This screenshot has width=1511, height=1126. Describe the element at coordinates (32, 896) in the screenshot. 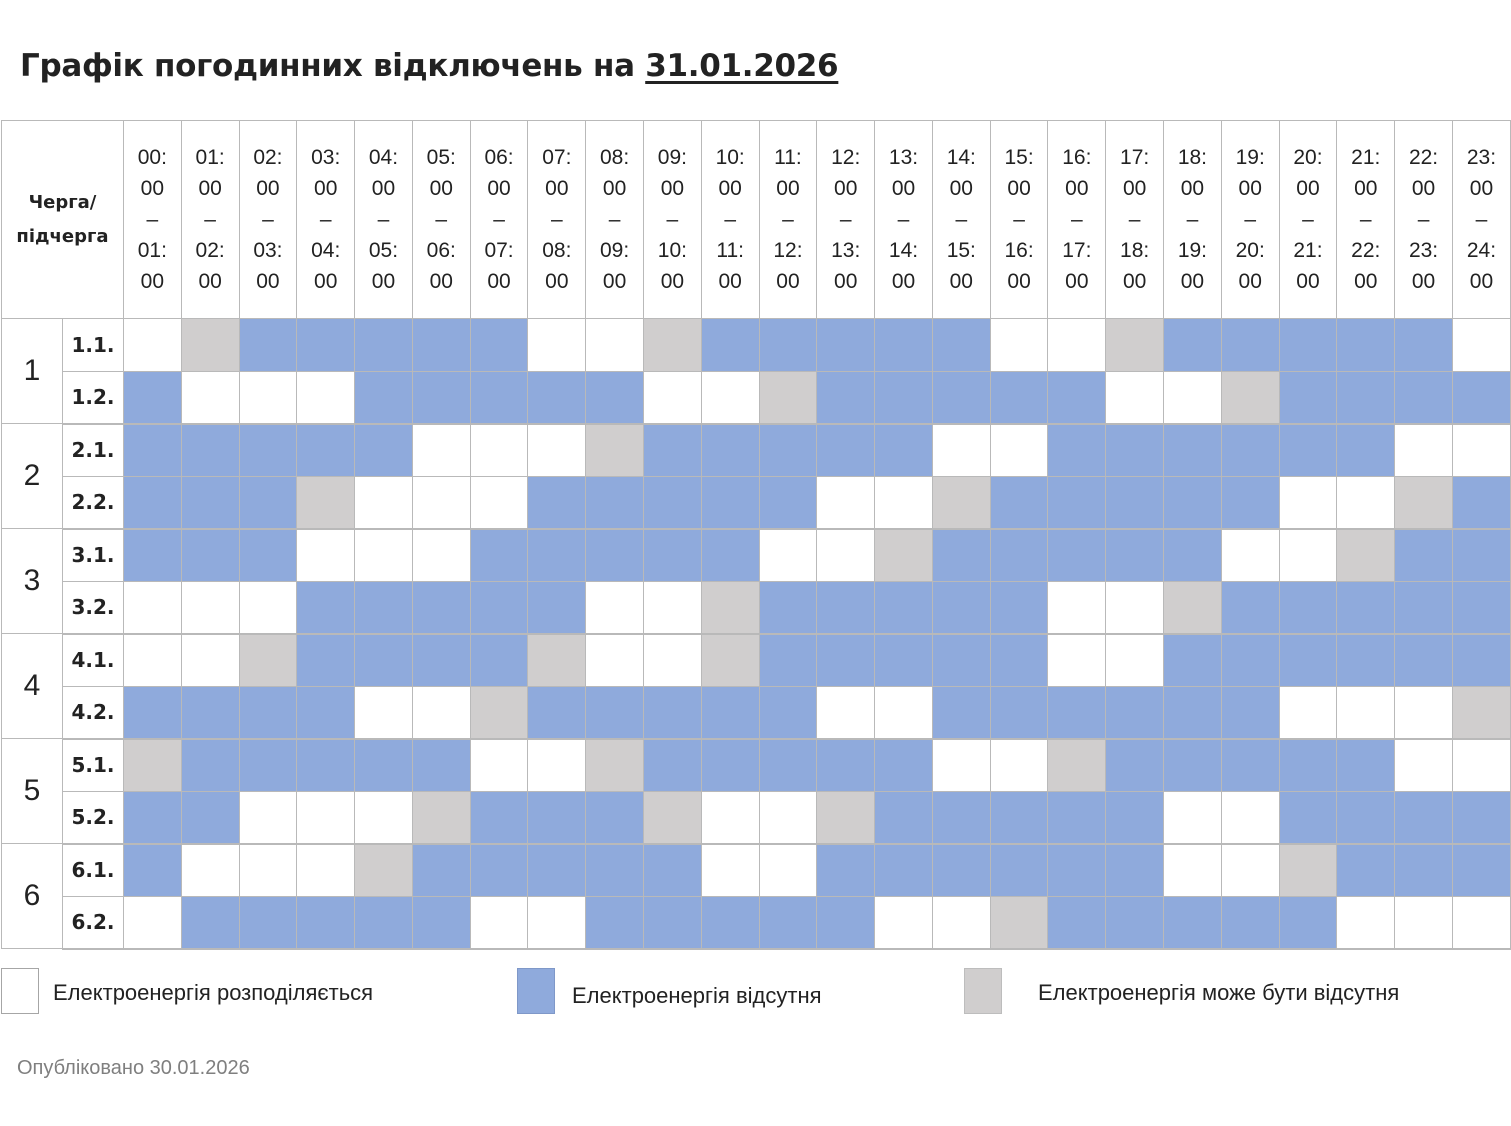

I see `queue-label: 6` at that location.